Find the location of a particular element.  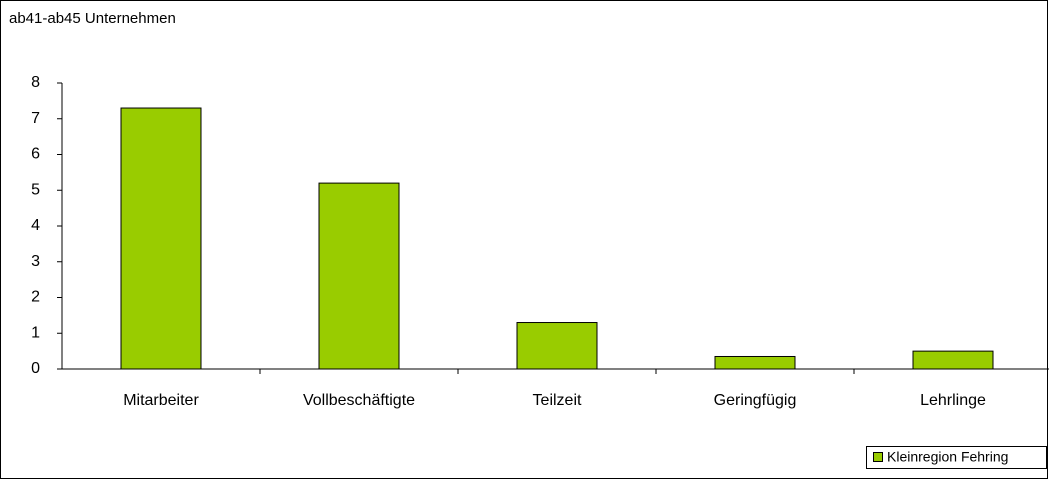

y-tick-label: 0 is located at coordinates (35, 368).